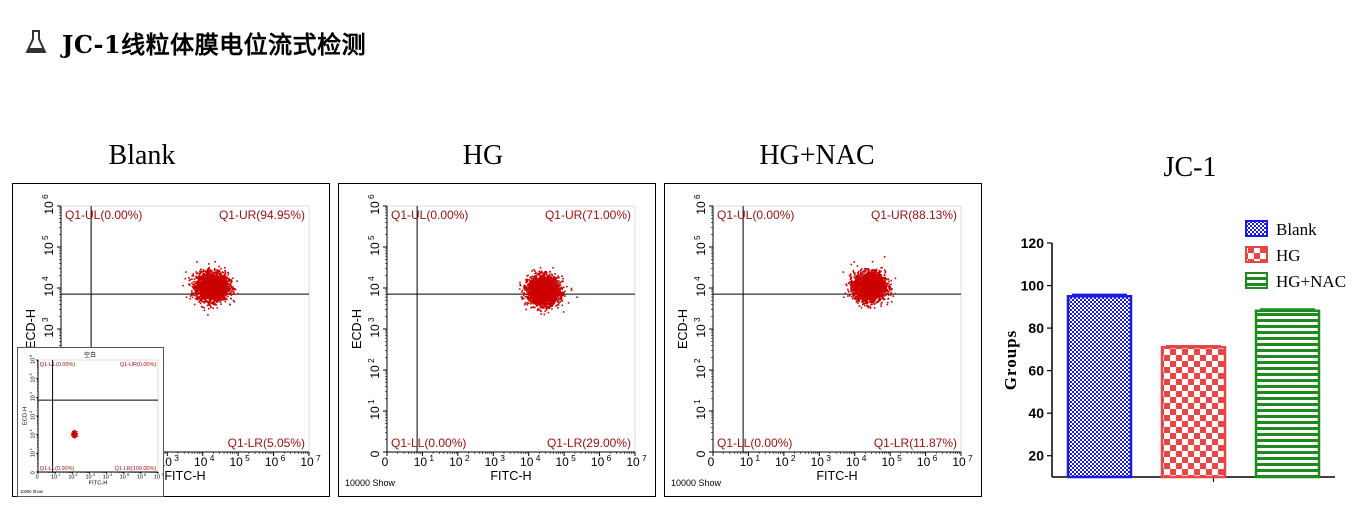 The height and width of the screenshot is (524, 1360). What do you see at coordinates (142, 155) in the screenshot?
I see `condition-label-blank: Blank` at bounding box center [142, 155].